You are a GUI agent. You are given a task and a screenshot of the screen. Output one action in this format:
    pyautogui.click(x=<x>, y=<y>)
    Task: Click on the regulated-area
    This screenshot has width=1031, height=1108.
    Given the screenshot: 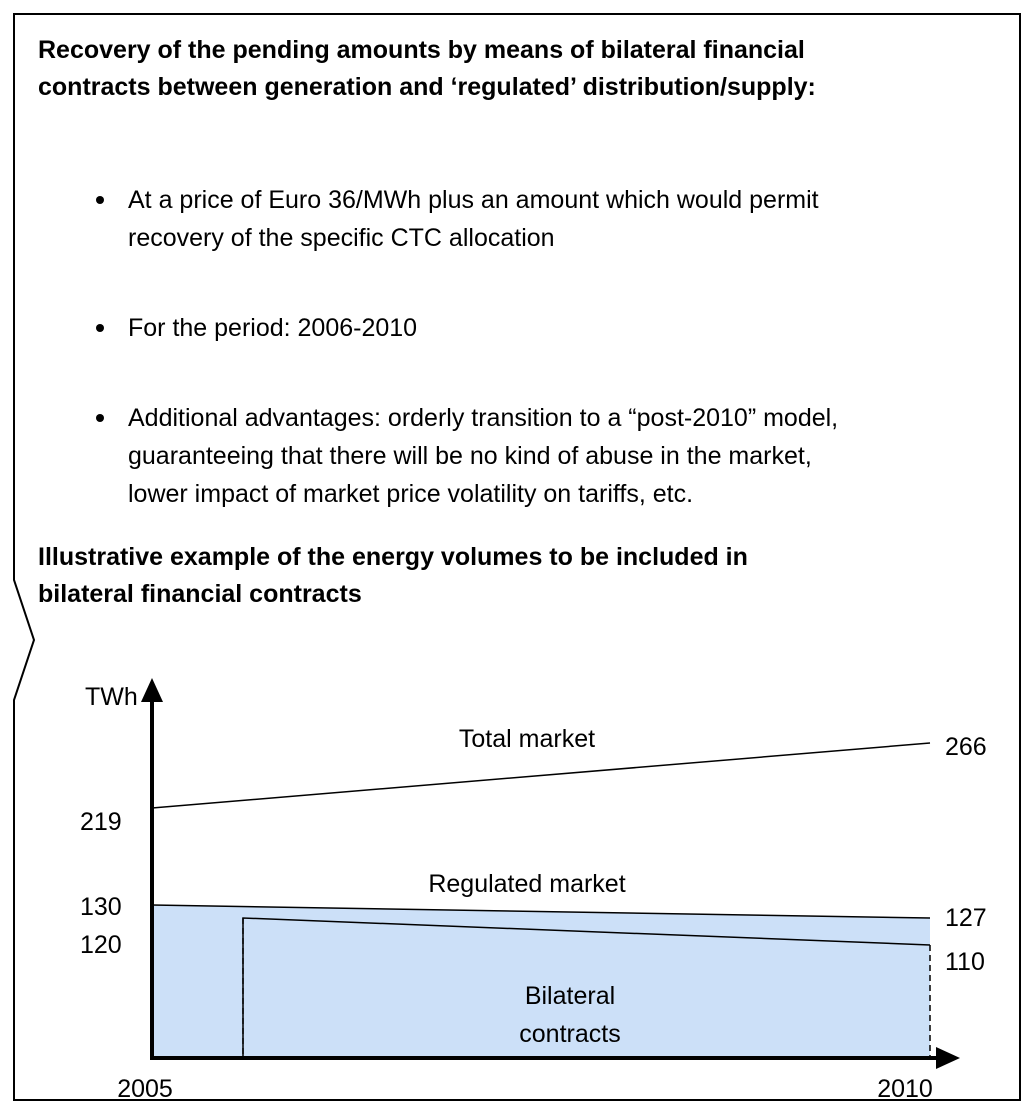 What is the action you would take?
    pyautogui.click(x=541, y=981)
    